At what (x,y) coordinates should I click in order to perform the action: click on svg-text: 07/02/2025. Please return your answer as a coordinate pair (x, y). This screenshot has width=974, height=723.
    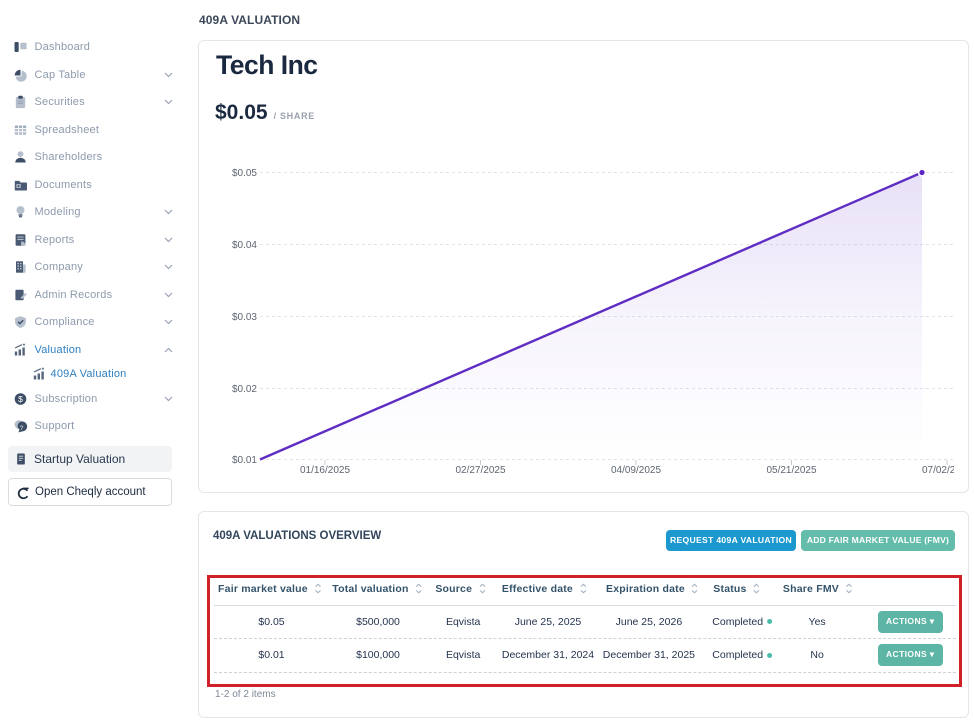
    Looking at the image, I should click on (938, 470).